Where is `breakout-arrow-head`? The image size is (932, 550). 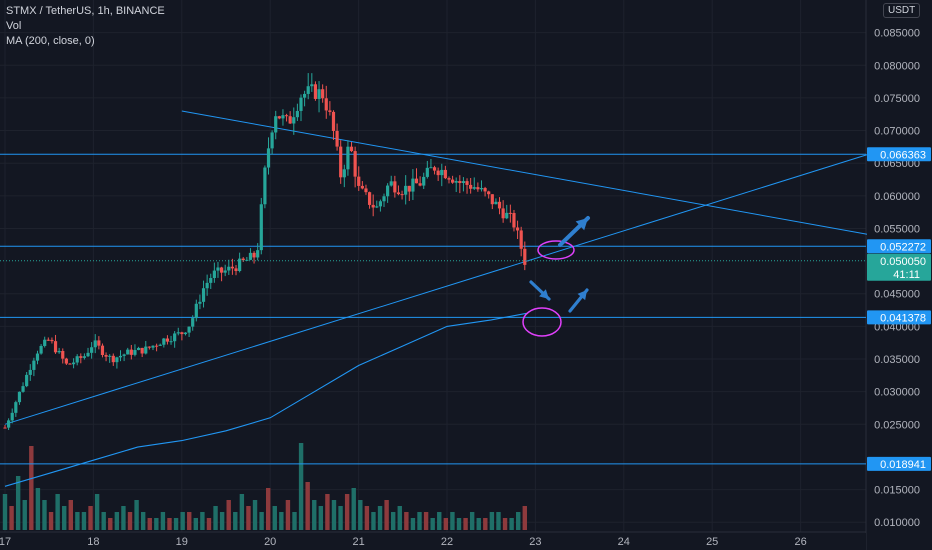
breakout-arrow-head is located at coordinates (581, 224).